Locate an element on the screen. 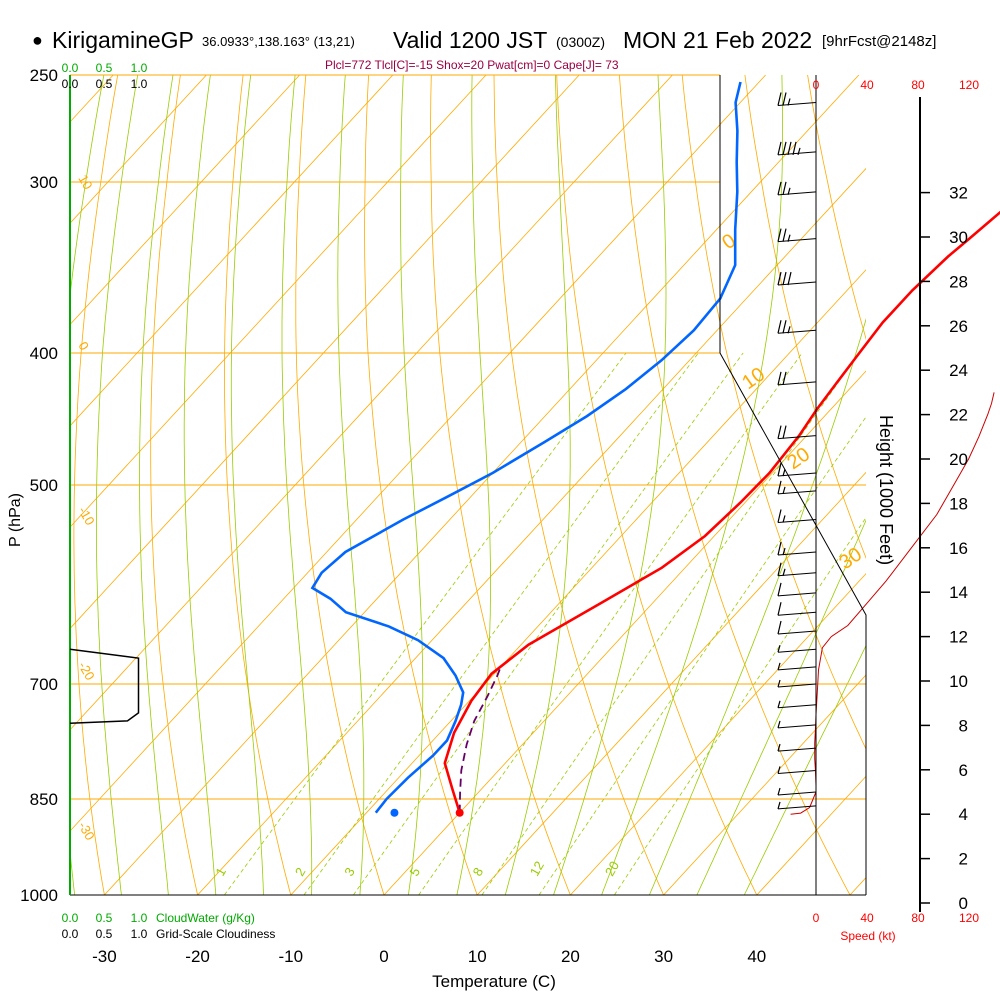  speed-top-tick-label: 80 is located at coordinates (918, 85).